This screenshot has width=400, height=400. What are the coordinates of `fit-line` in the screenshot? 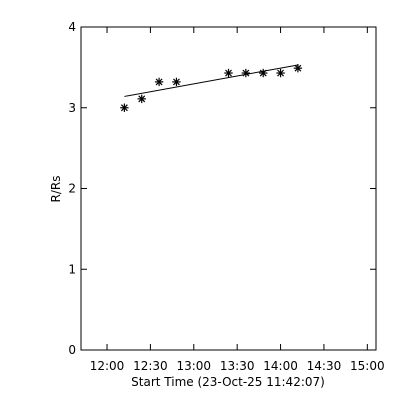 It's located at (211, 80).